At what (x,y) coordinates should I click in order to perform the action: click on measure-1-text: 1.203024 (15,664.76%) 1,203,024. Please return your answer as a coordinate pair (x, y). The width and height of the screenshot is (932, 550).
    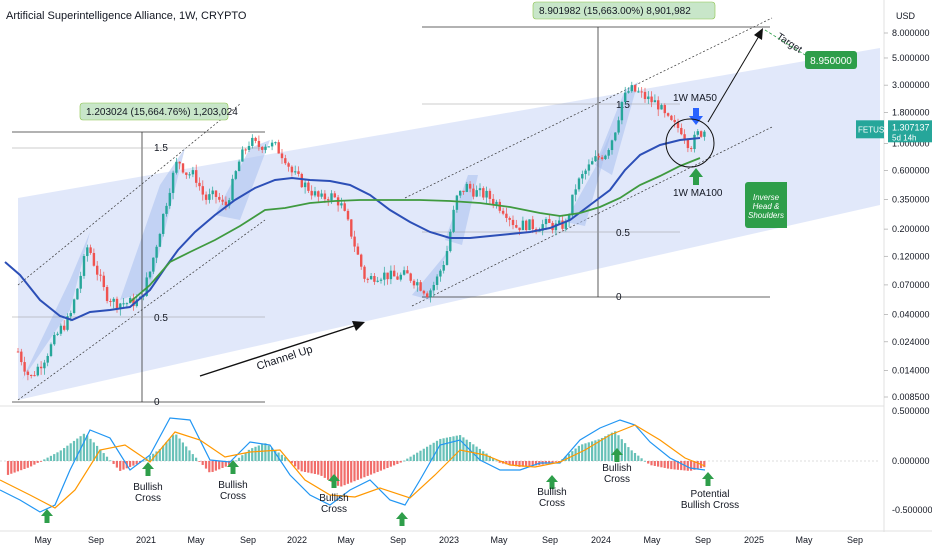
    Looking at the image, I should click on (162, 112).